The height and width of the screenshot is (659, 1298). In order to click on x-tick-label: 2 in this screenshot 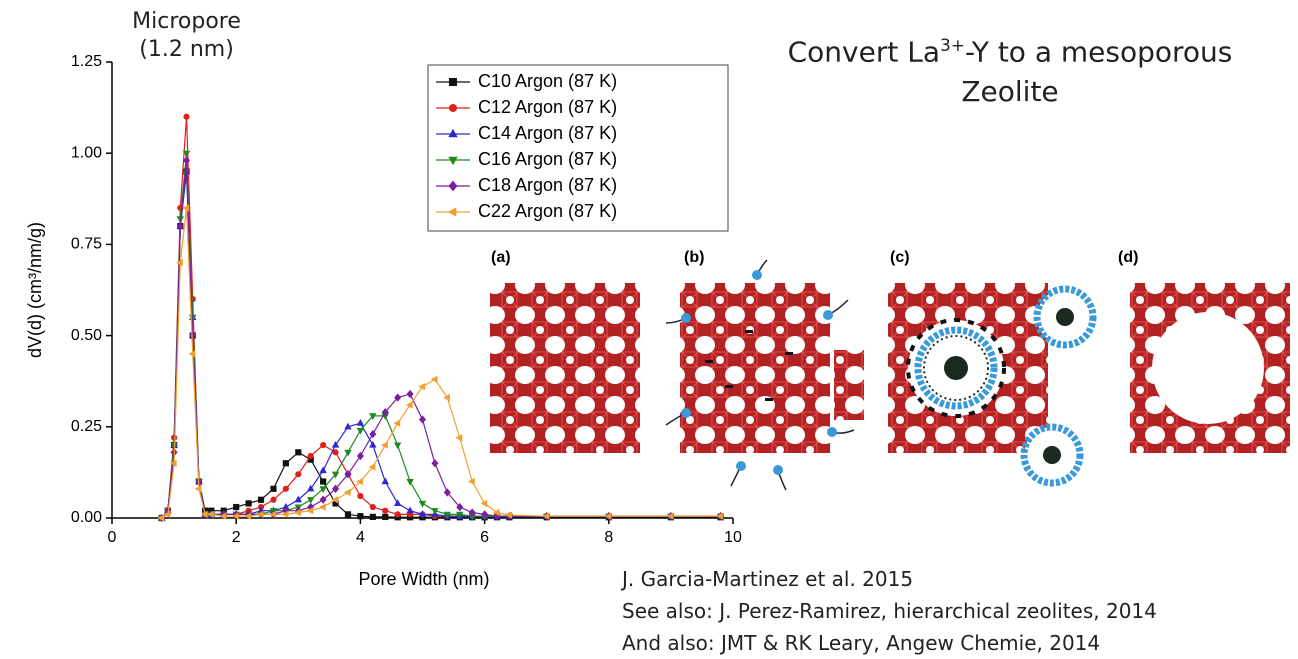, I will do `click(236, 537)`.